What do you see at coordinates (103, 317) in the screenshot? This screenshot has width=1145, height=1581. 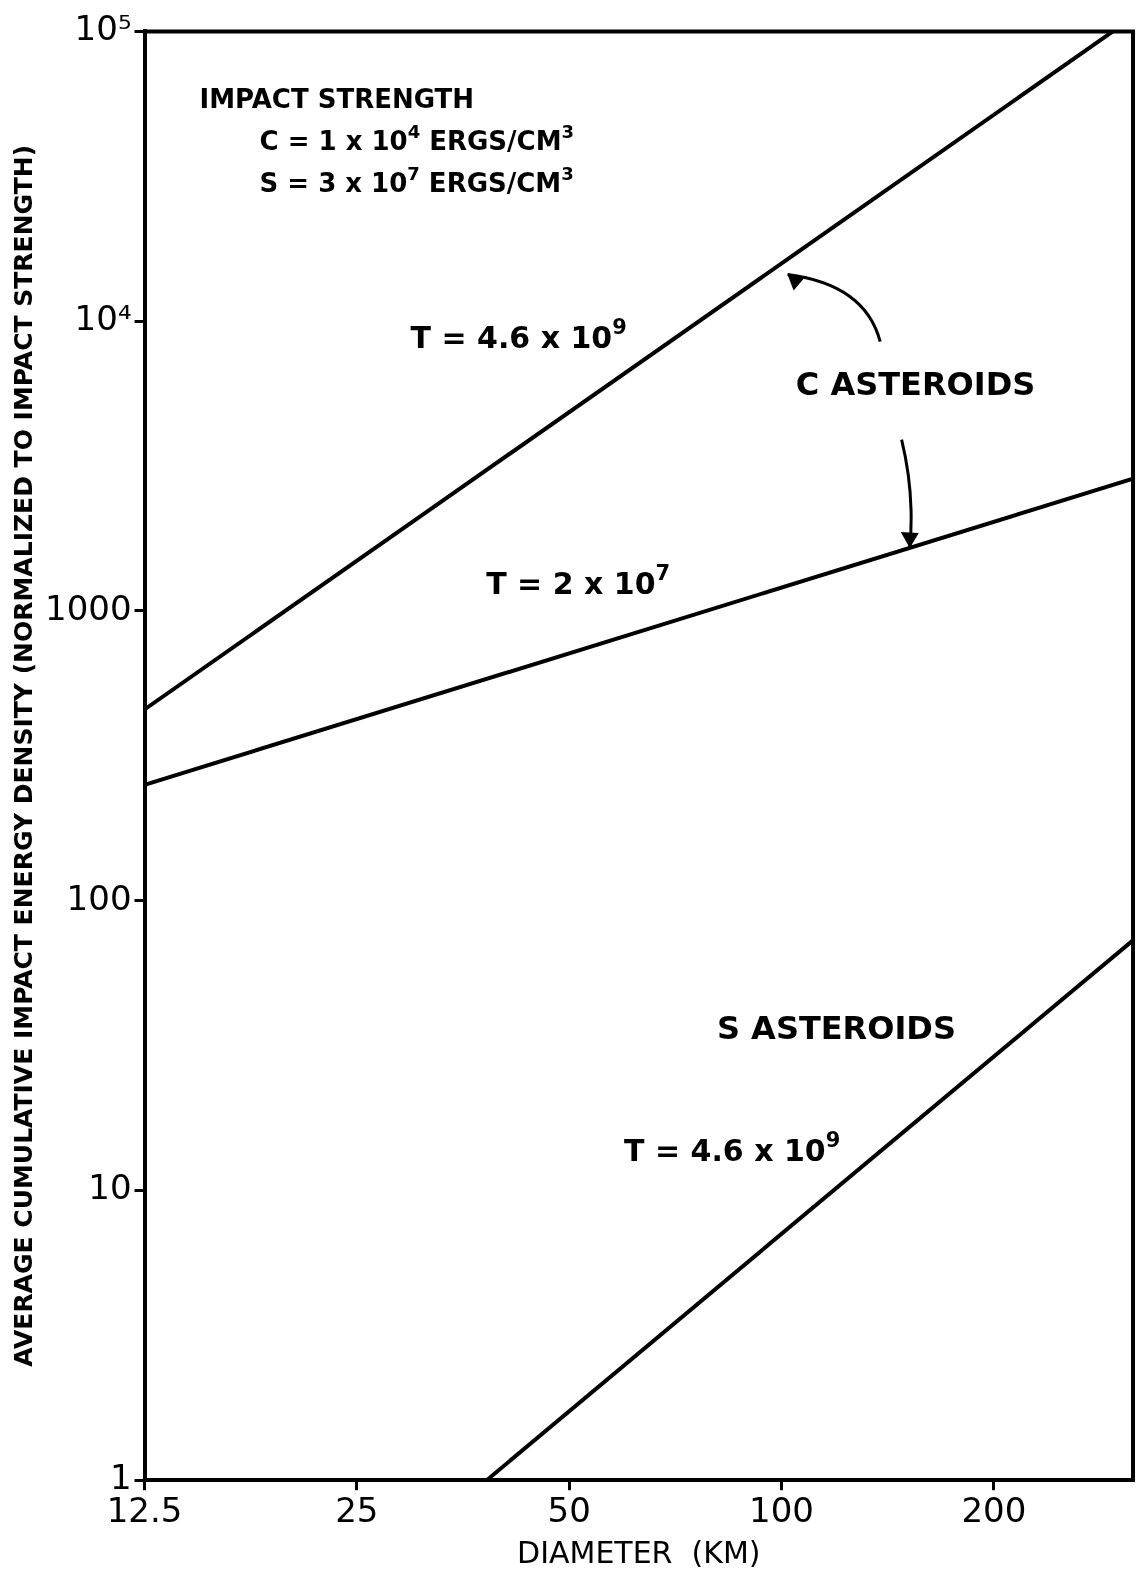 I see `y-tick-label: 10⁴` at bounding box center [103, 317].